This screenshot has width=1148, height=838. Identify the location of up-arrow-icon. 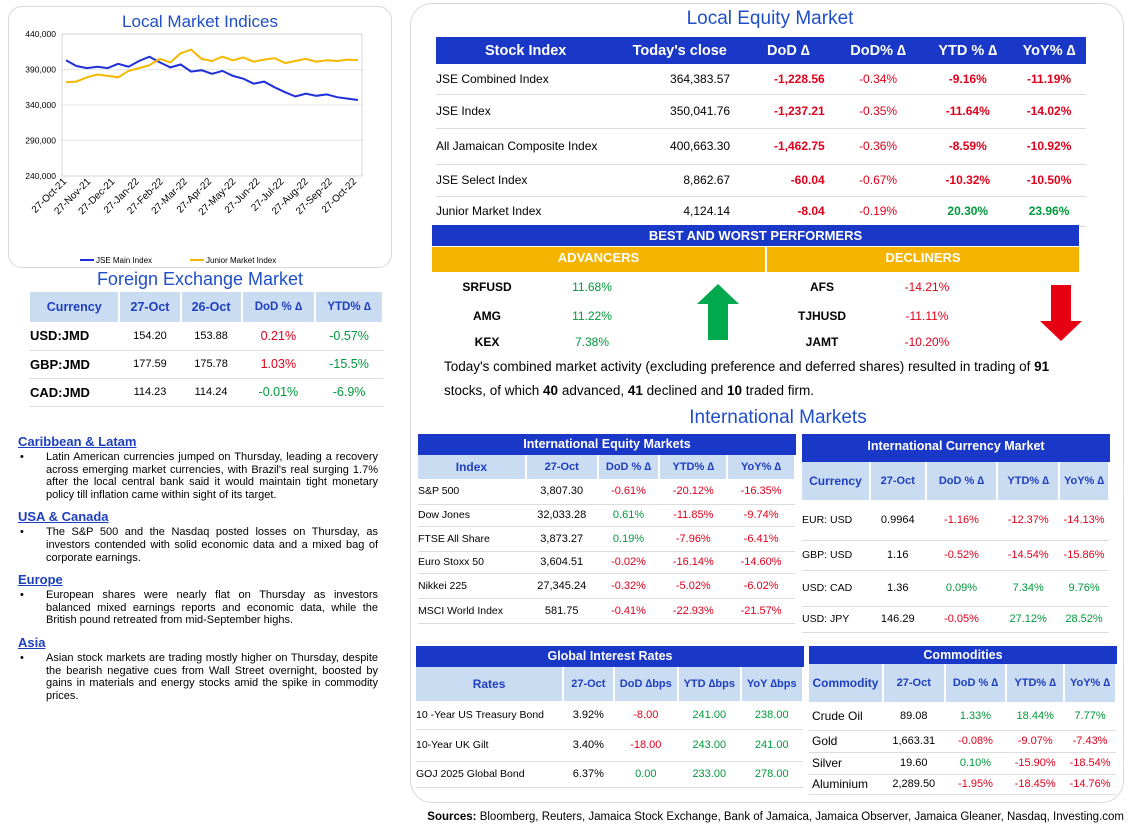
(718, 312).